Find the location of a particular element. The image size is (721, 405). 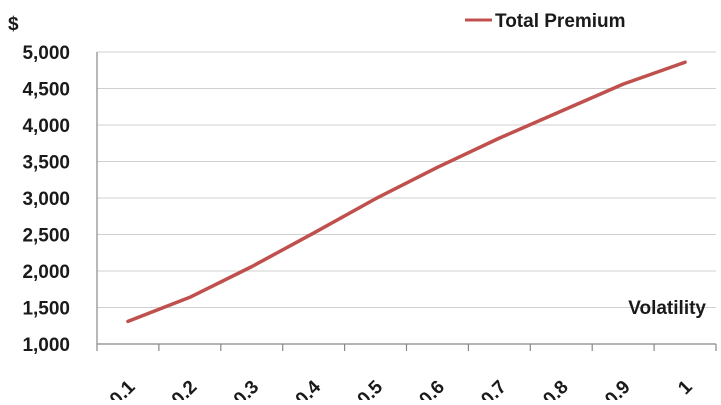

x-tick-label: 0.6 is located at coordinates (432, 388).